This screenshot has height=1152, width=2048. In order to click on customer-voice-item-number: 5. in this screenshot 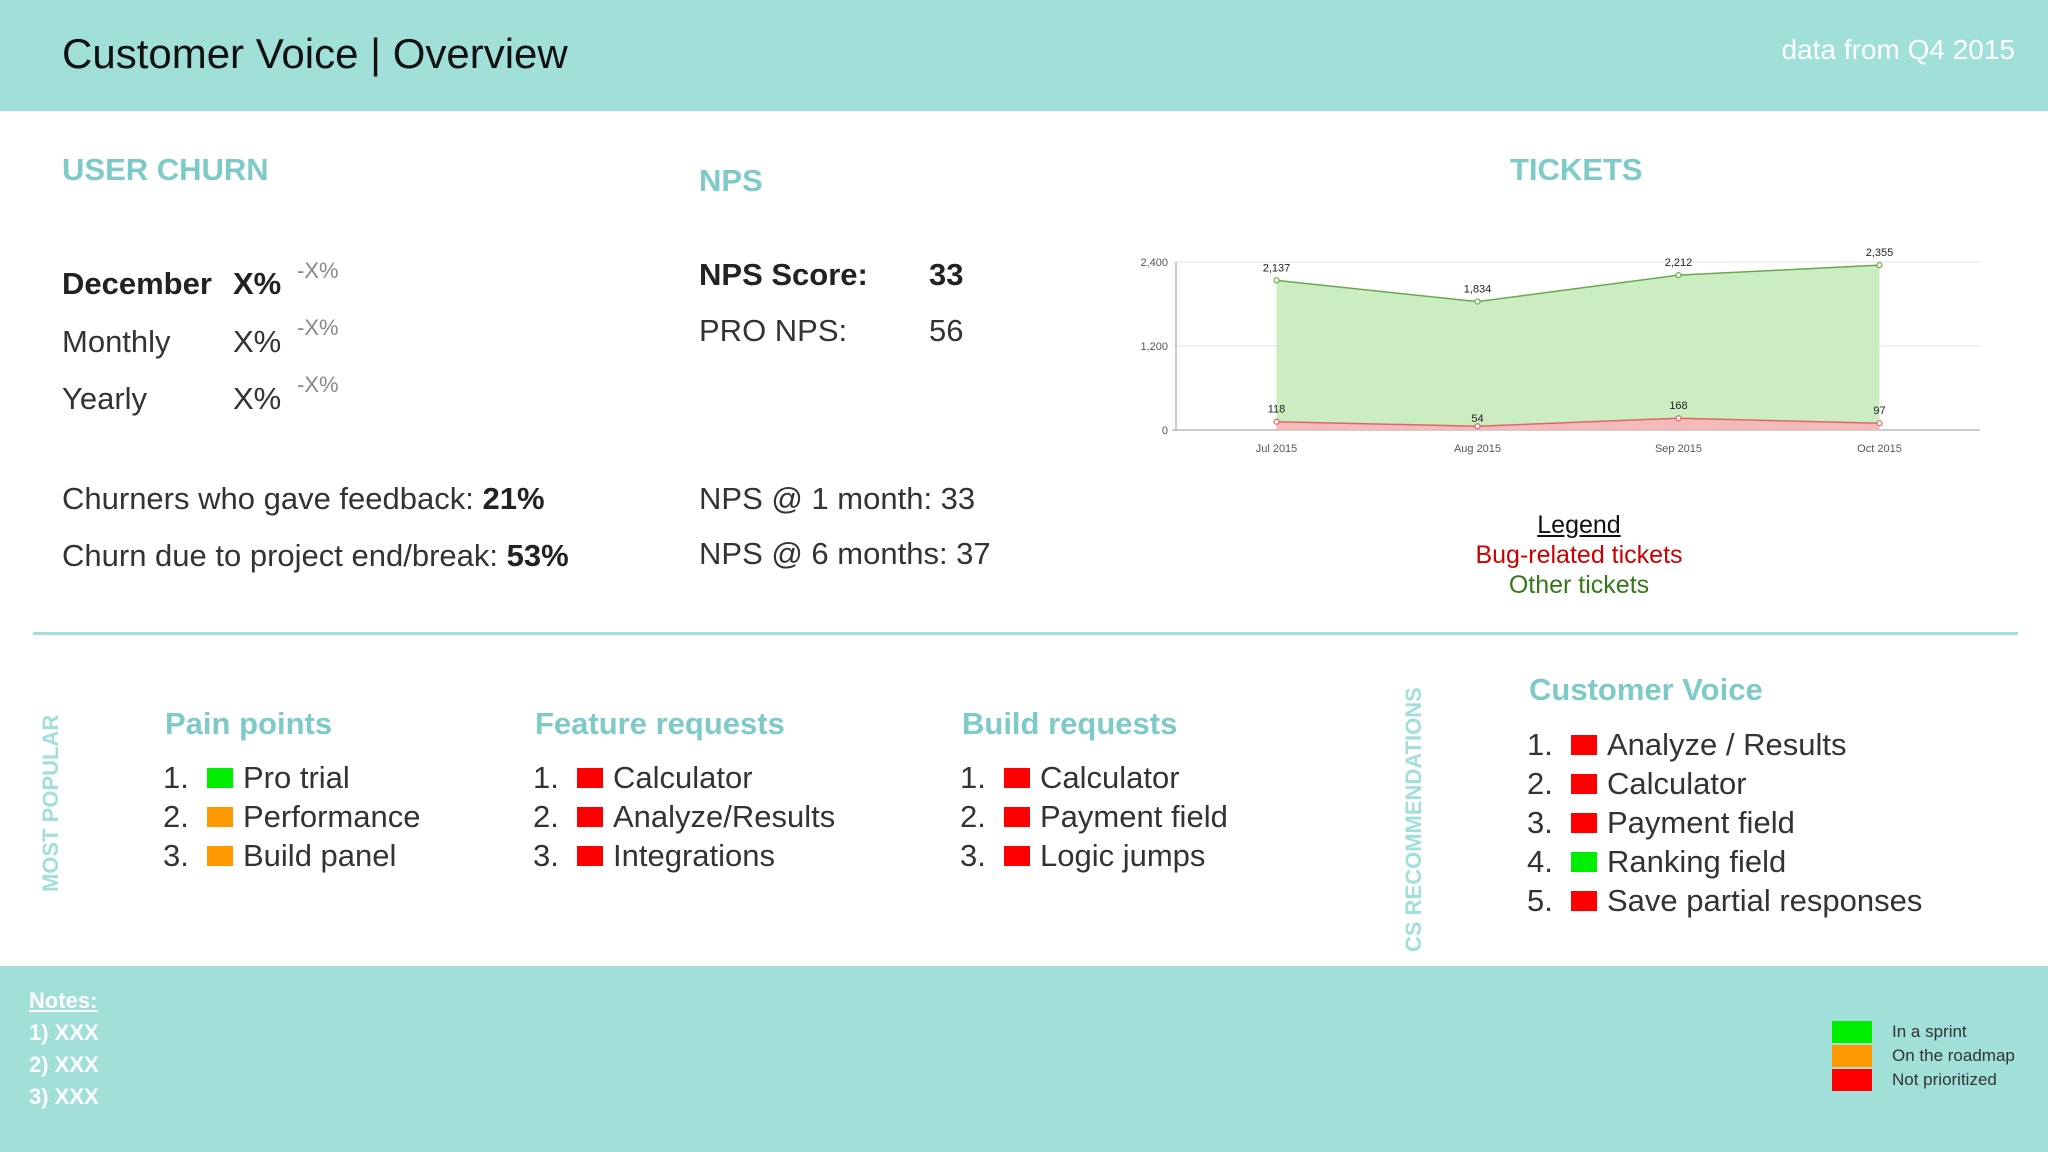, I will do `click(1540, 900)`.